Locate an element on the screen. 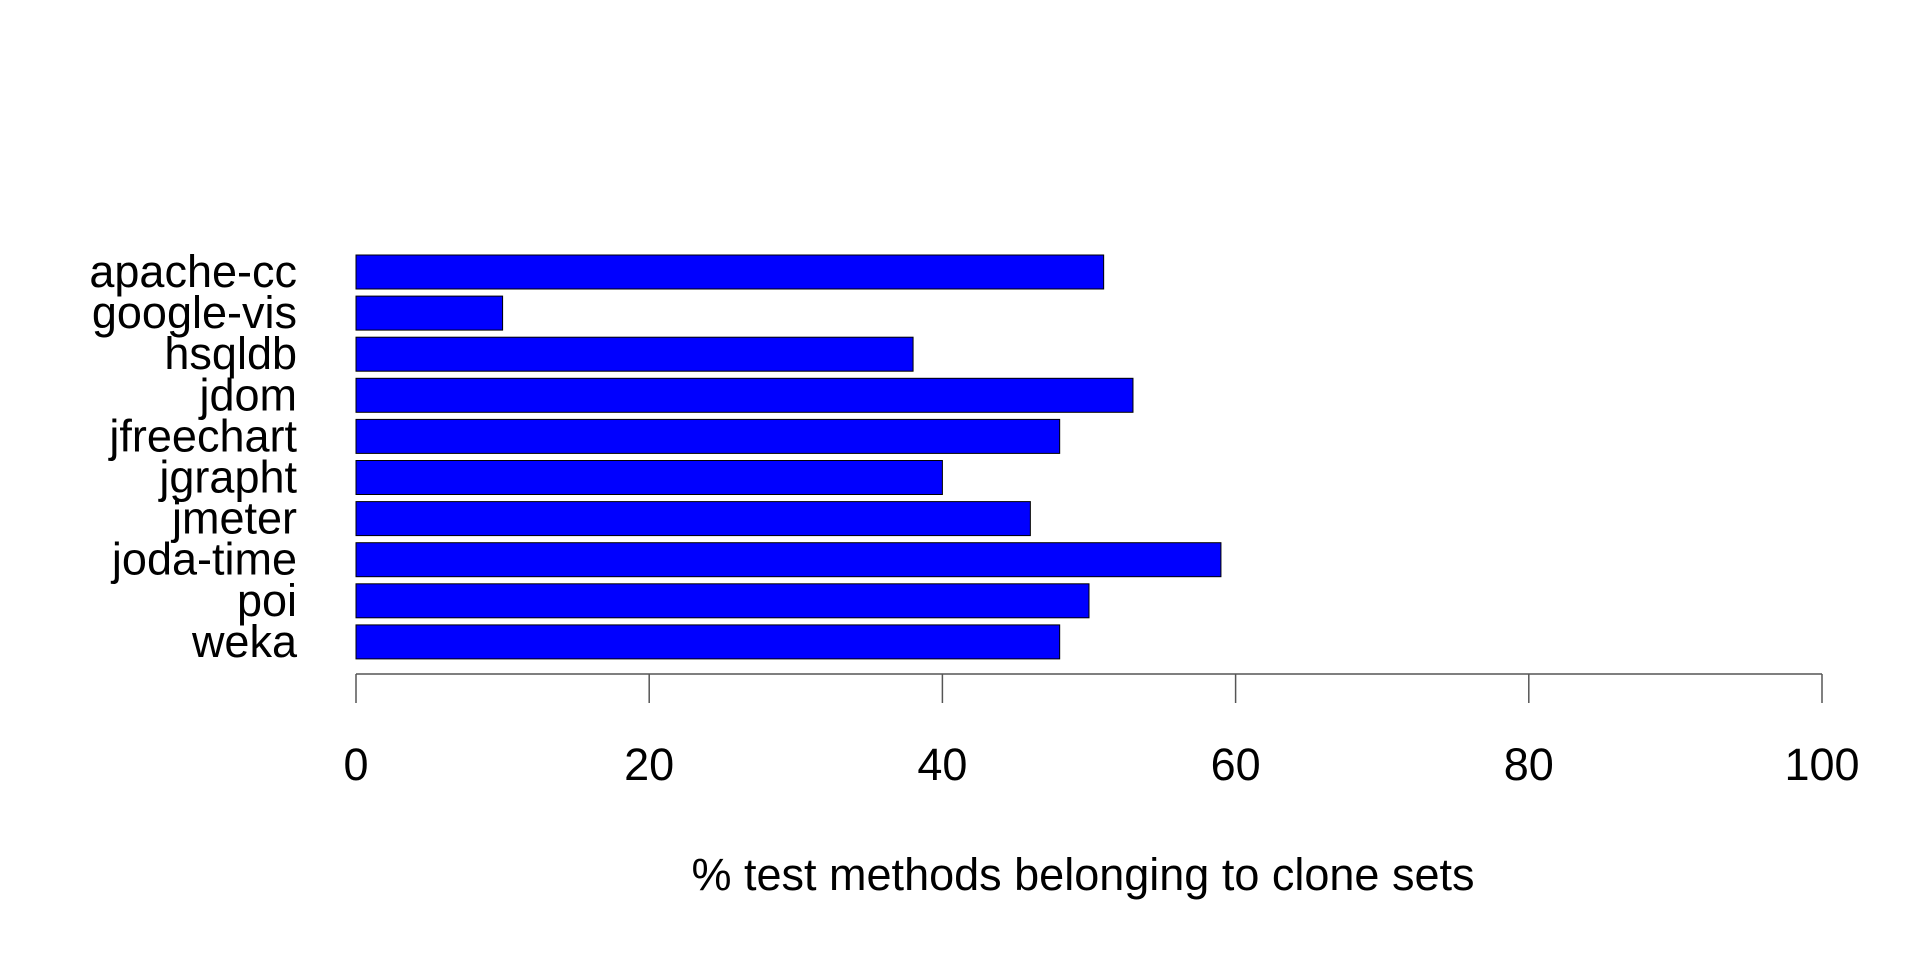 The width and height of the screenshot is (1920, 960). category-label-jfreechart: jfreechart is located at coordinates (202, 435).